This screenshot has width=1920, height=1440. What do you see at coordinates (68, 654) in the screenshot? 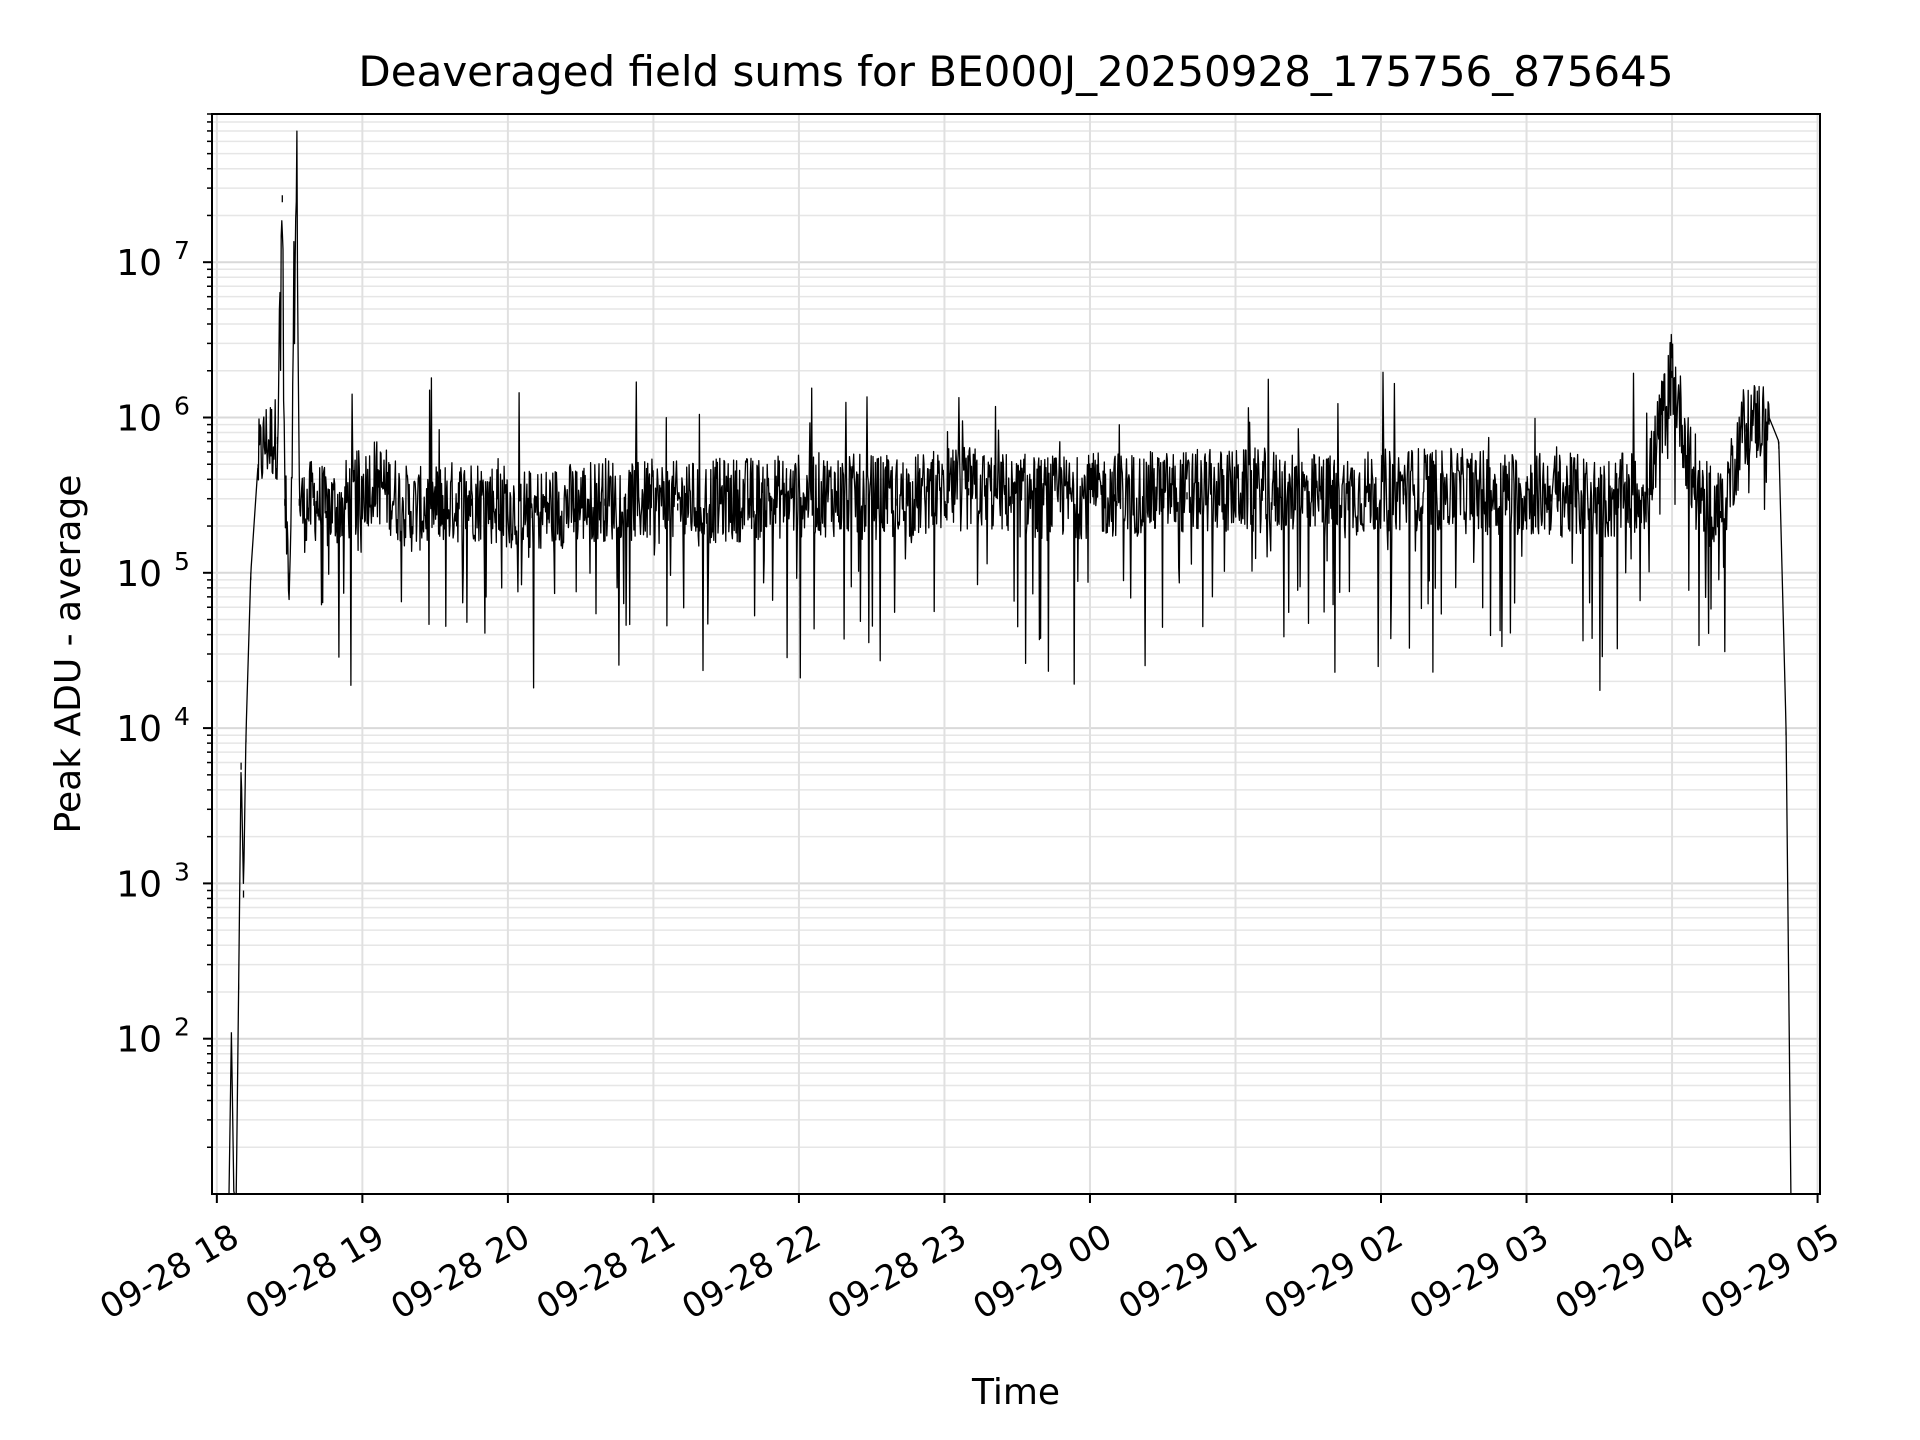
I see `y-axis-label: Peak ADU - average` at bounding box center [68, 654].